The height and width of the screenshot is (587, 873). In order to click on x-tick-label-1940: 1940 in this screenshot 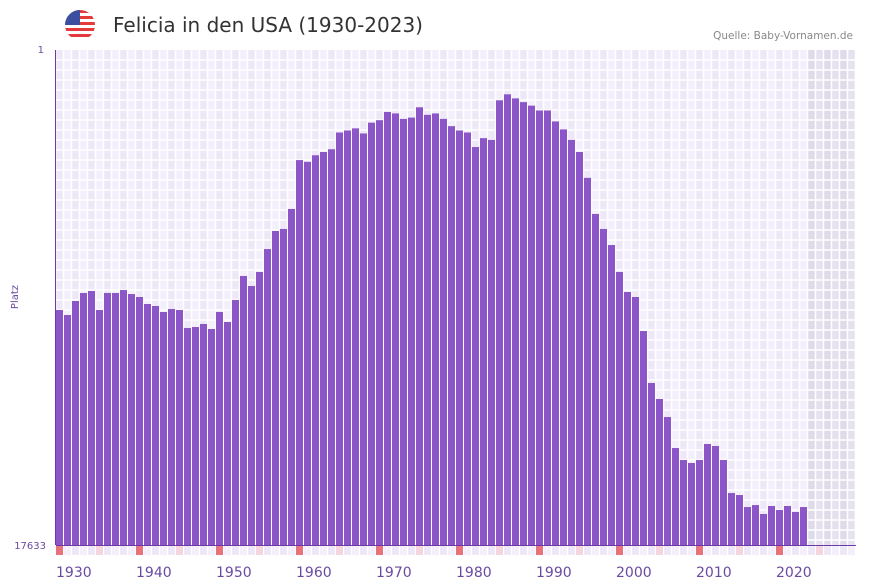, I will do `click(154, 573)`.